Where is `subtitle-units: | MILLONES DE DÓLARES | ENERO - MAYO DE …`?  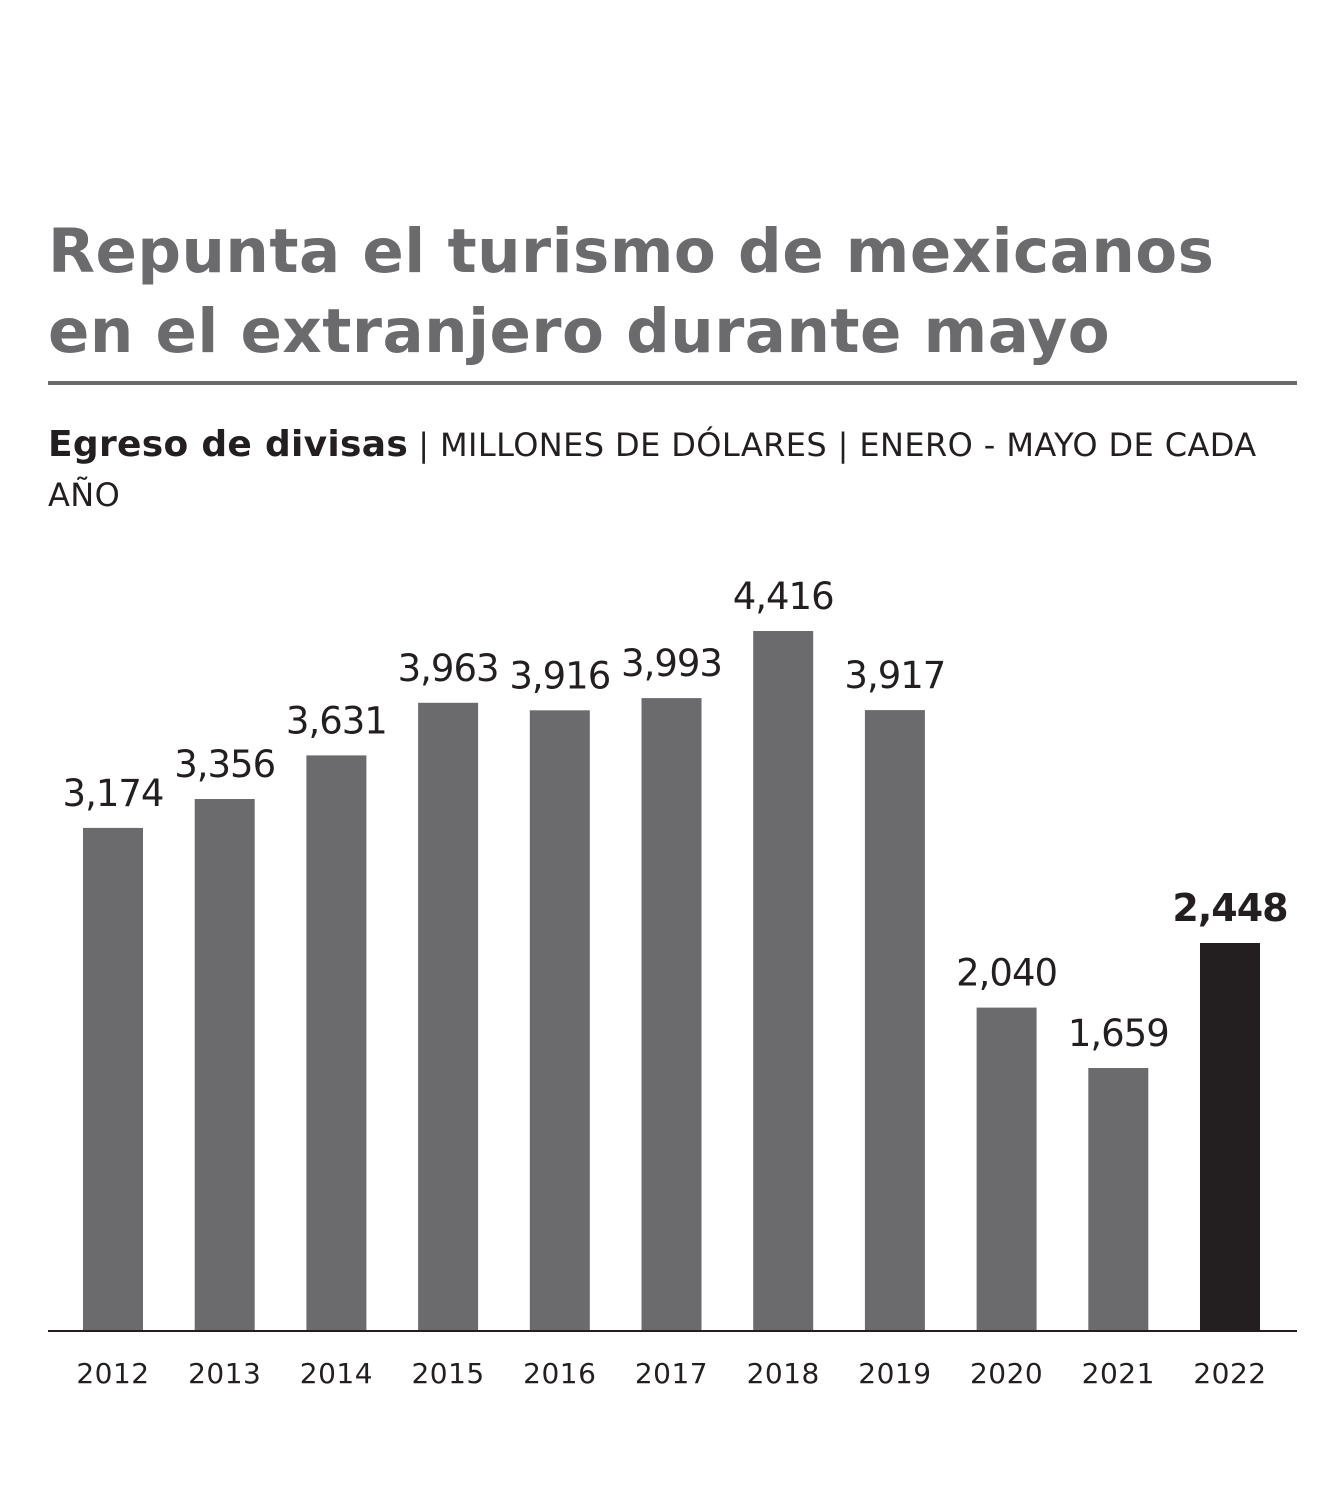 subtitle-units: | MILLONES DE DÓLARES | ENERO - MAYO DE … is located at coordinates (652, 470).